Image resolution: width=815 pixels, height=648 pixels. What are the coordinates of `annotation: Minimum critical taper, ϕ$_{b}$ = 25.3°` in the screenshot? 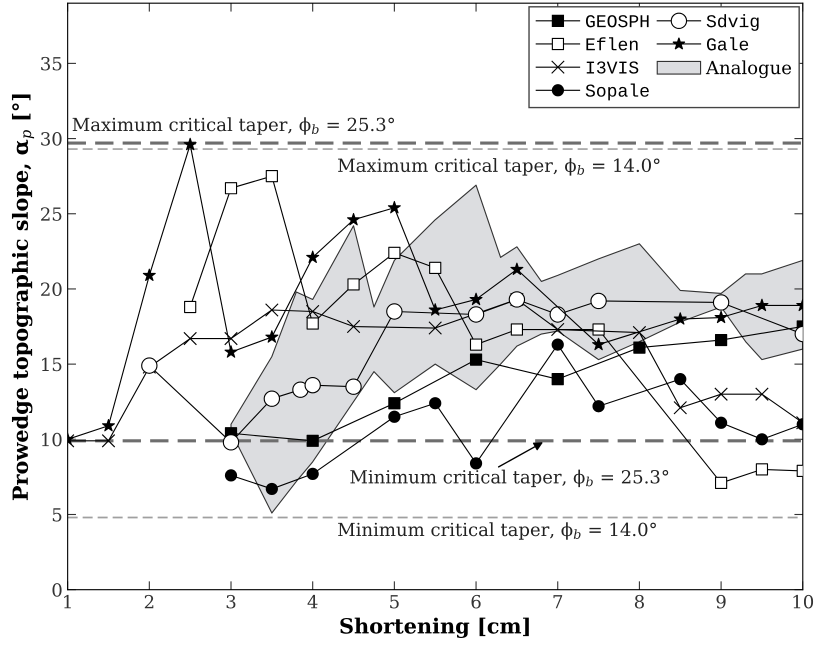 It's located at (509, 479).